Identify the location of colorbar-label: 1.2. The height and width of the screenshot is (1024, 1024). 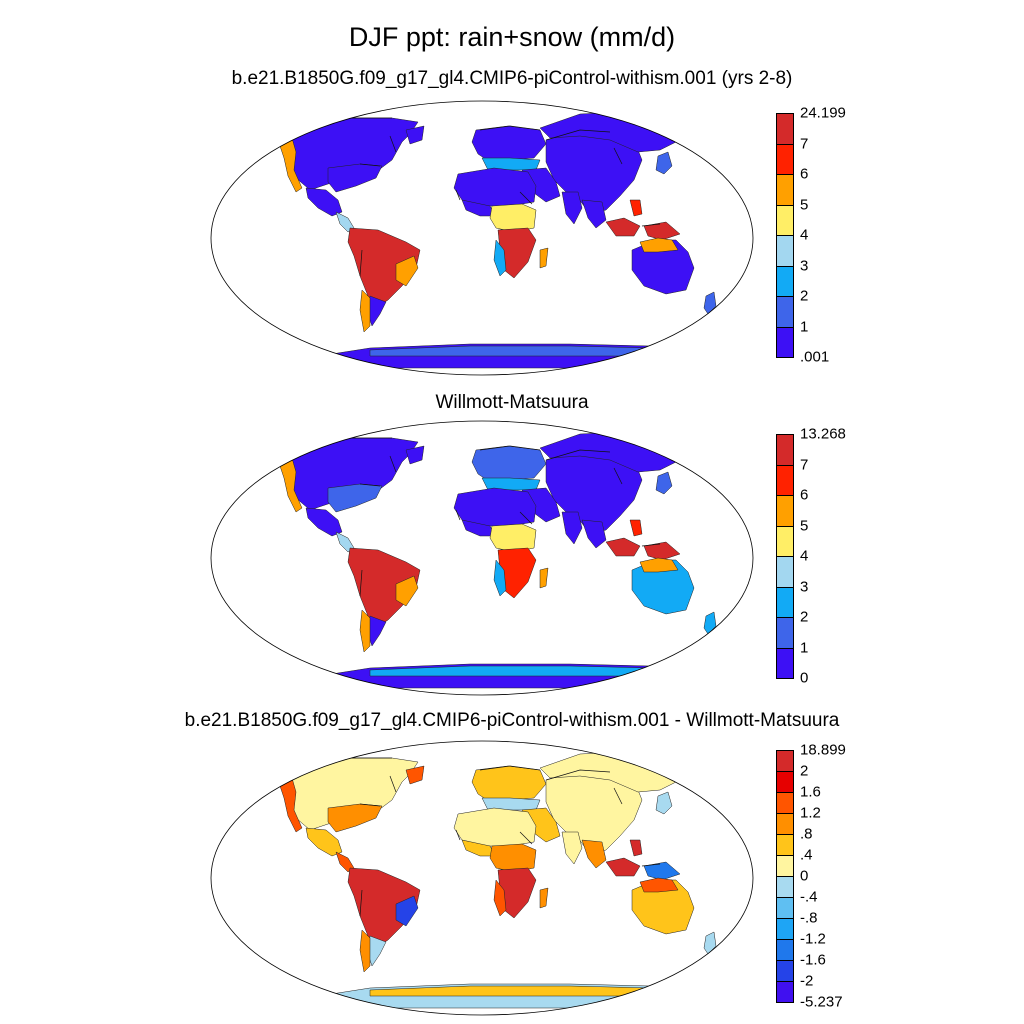
(810, 813).